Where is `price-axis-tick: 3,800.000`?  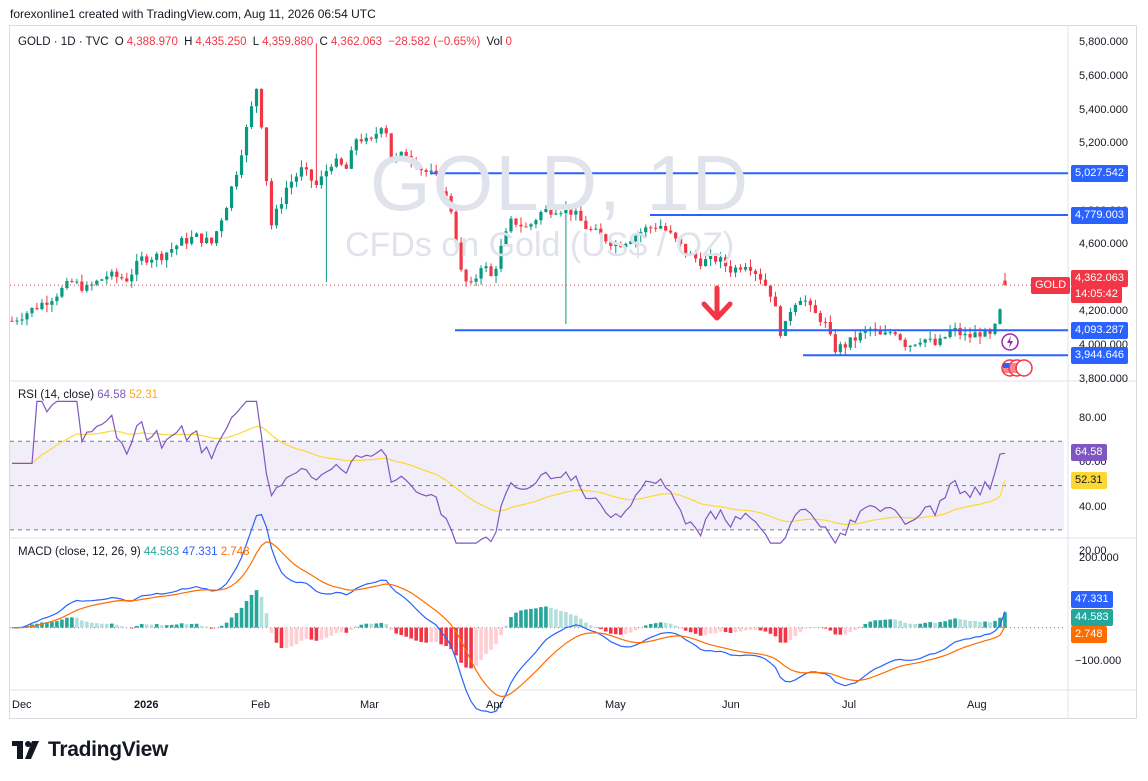
price-axis-tick: 3,800.000 is located at coordinates (1103, 378).